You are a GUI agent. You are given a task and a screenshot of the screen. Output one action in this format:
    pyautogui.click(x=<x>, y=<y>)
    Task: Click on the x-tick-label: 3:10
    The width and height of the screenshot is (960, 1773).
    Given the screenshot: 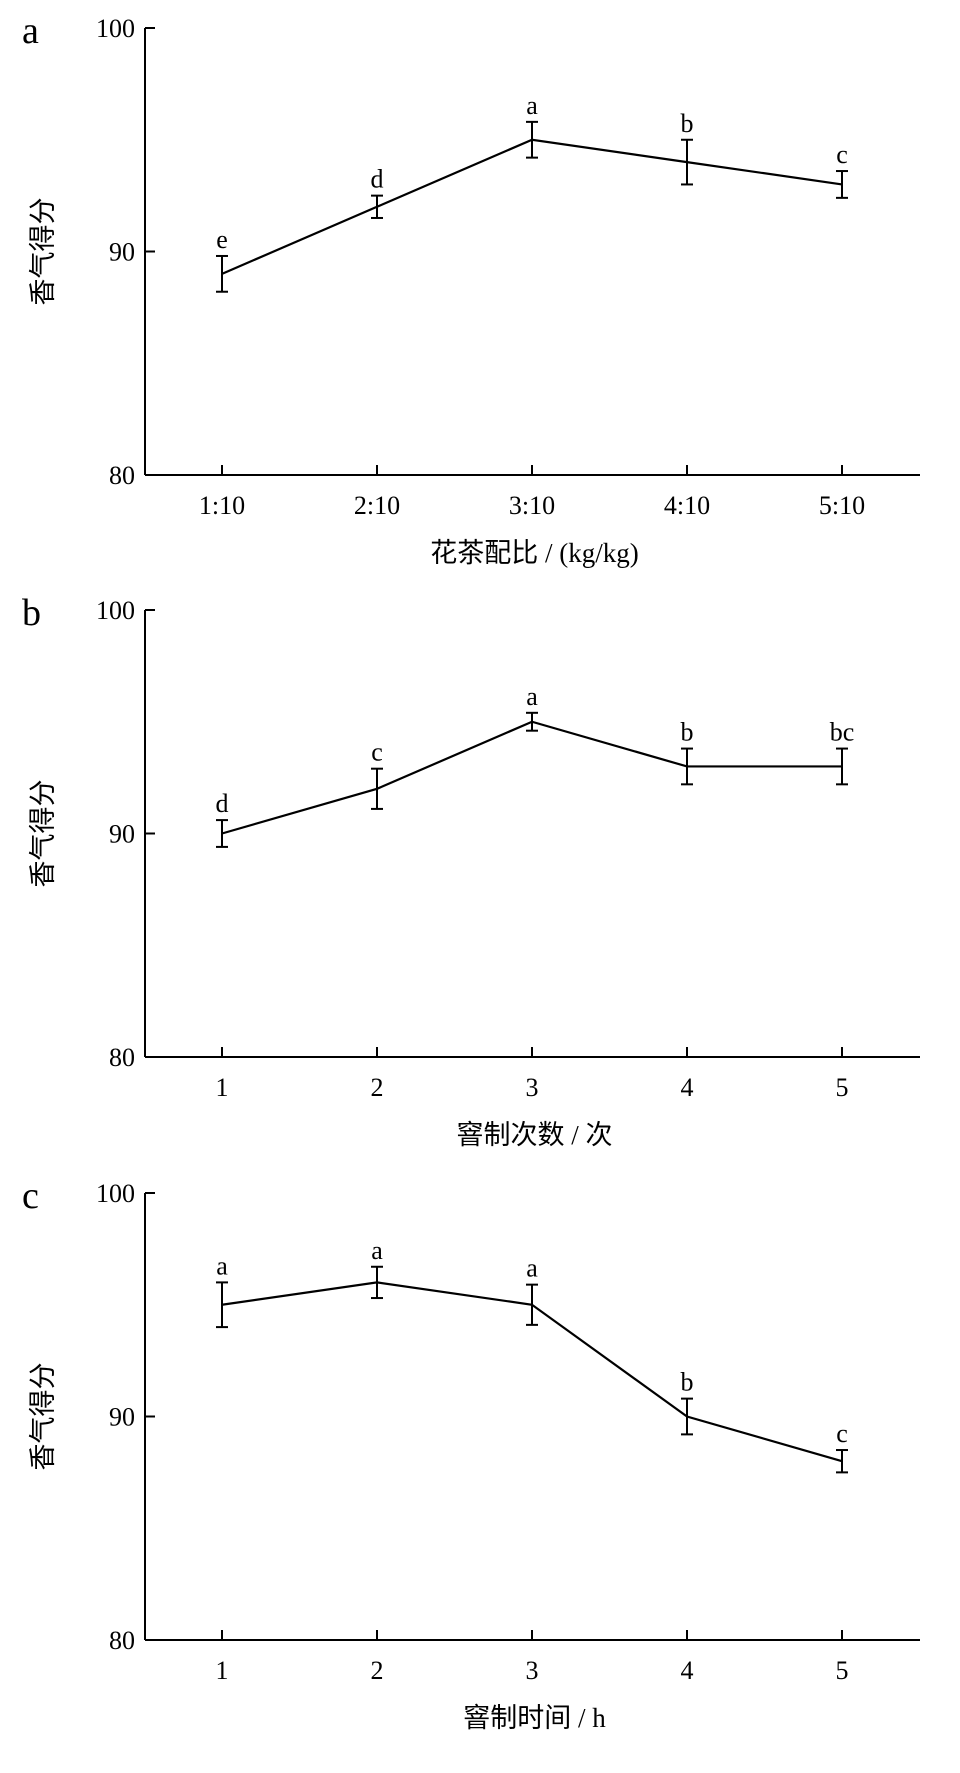 What is the action you would take?
    pyautogui.click(x=532, y=505)
    